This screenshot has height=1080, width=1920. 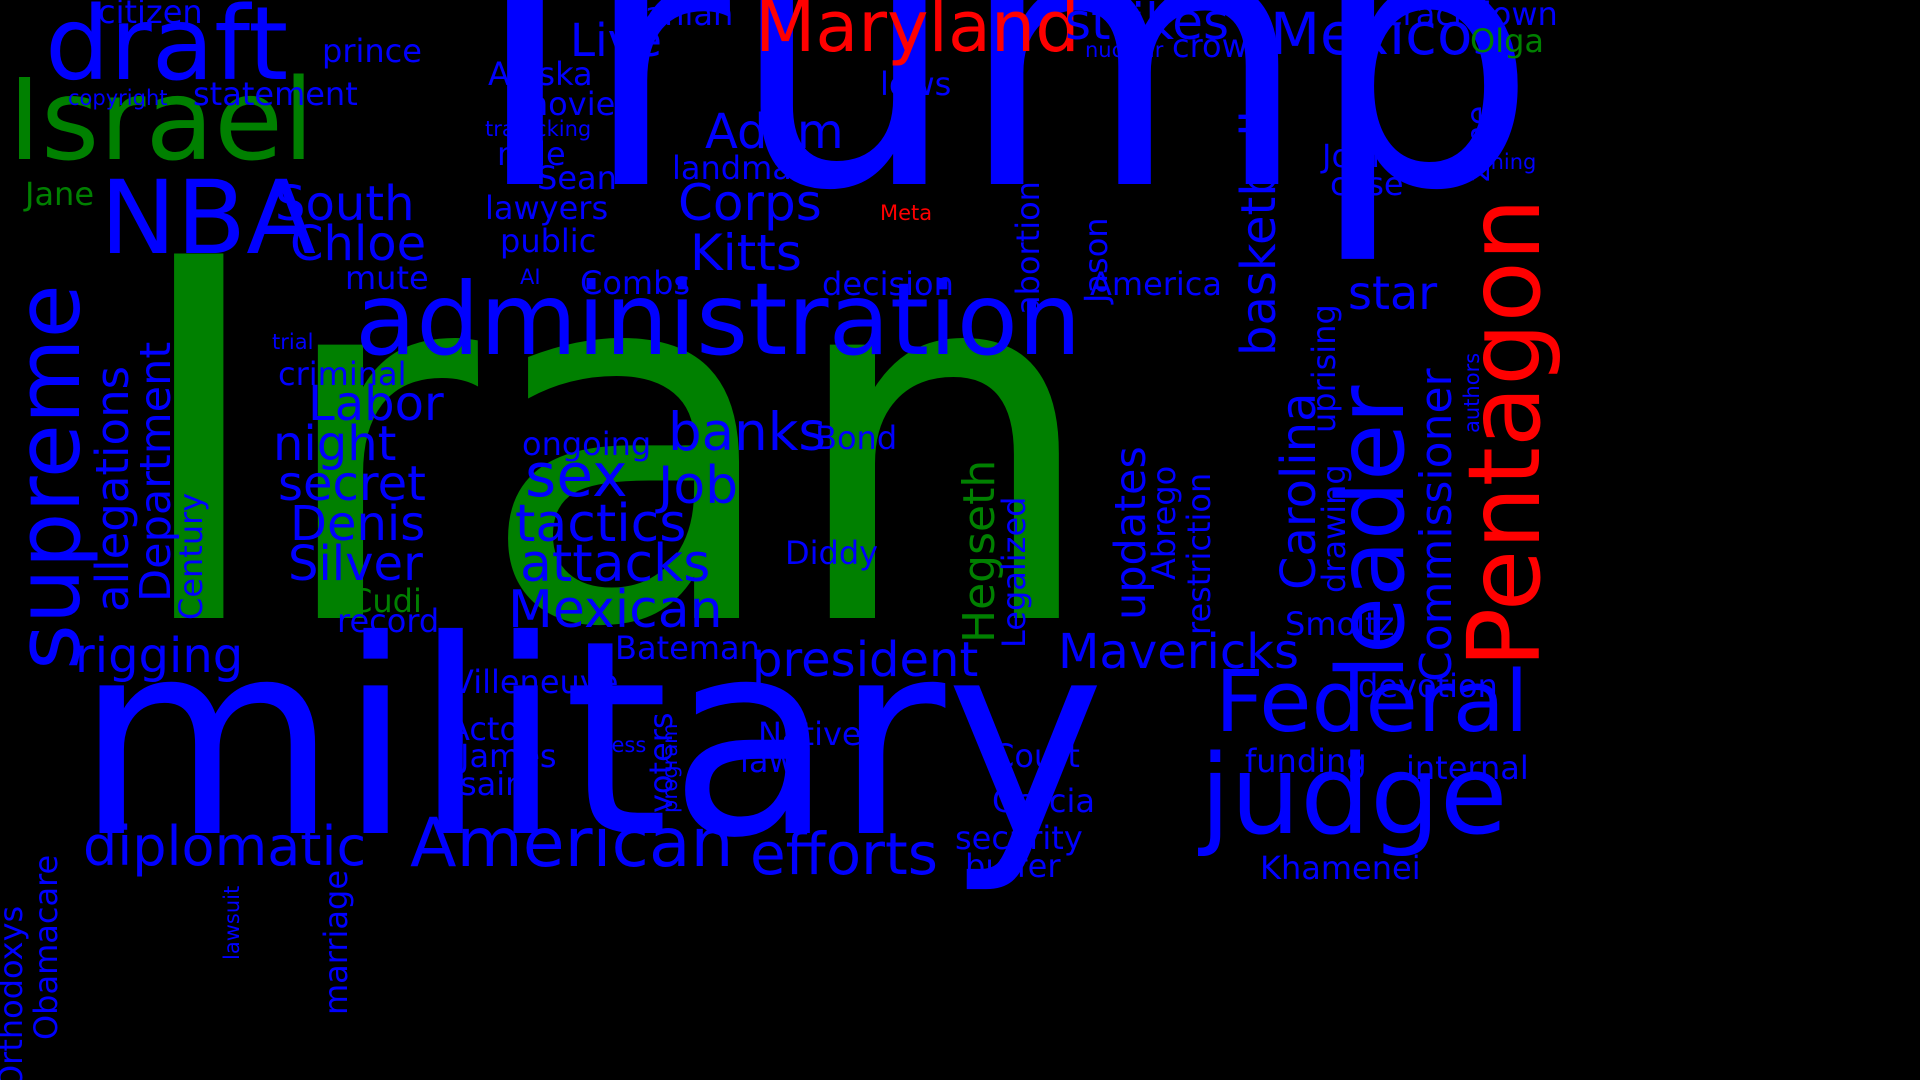 What do you see at coordinates (810, 734) in the screenshot?
I see `word-native: Native` at bounding box center [810, 734].